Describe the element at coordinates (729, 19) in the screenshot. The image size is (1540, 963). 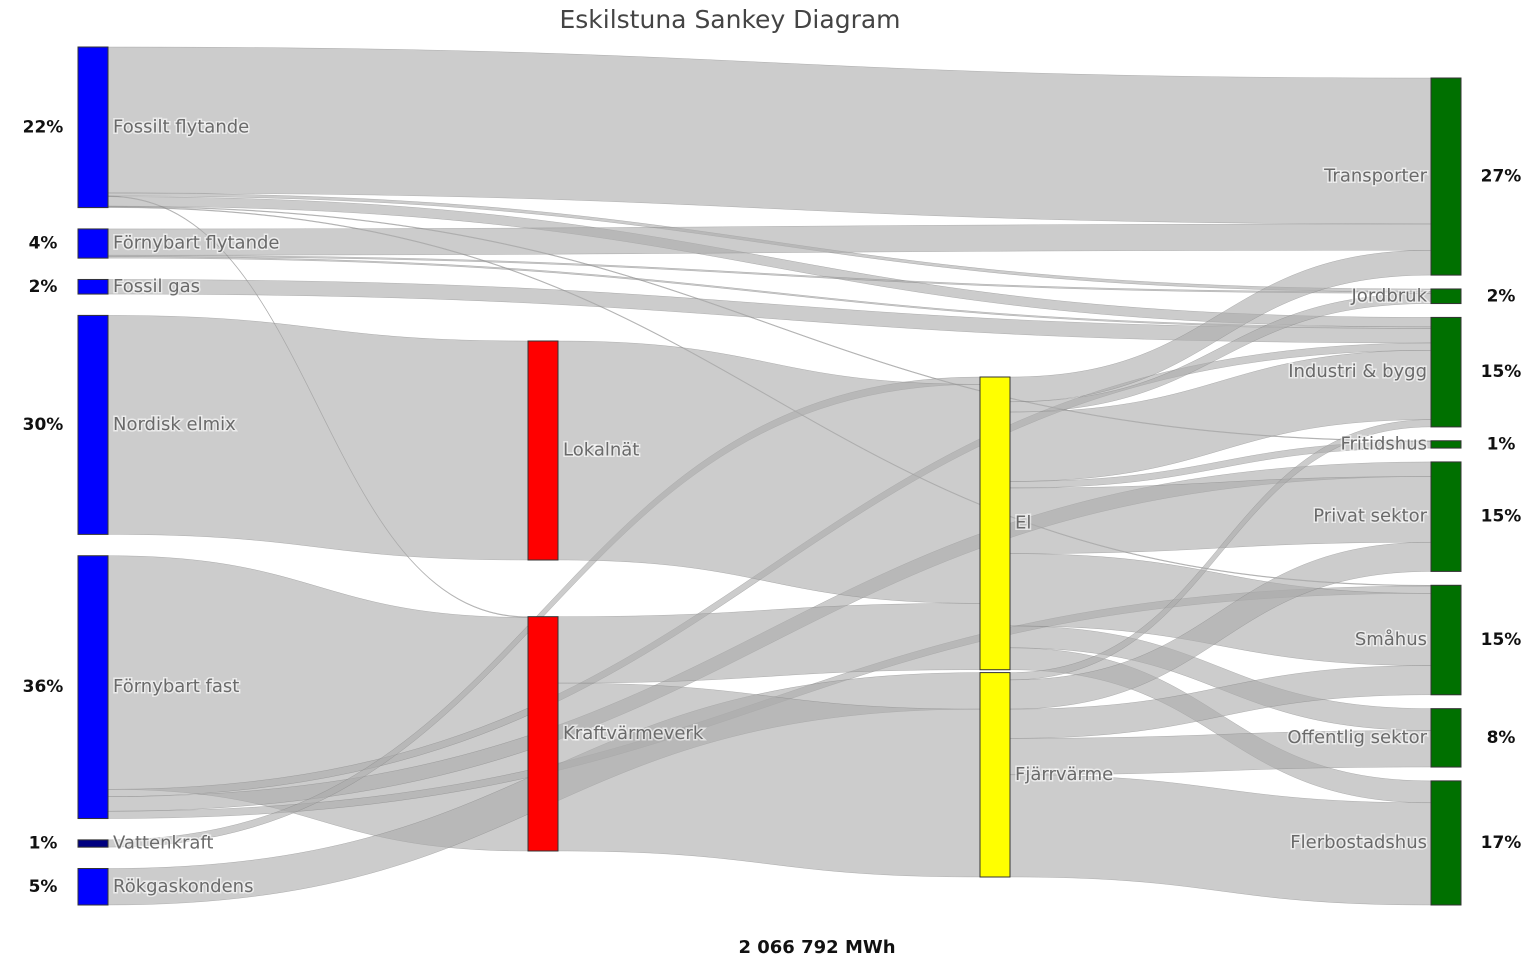
I see `chart-title: Eskilstuna Sankey Diagram` at that location.